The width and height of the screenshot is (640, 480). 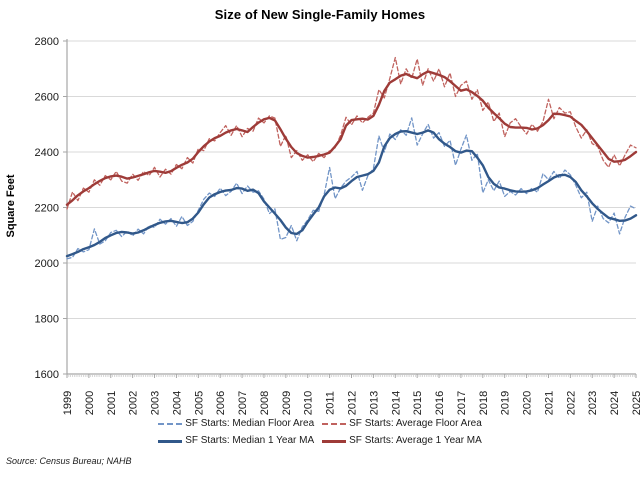 What do you see at coordinates (47, 153) in the screenshot?
I see `svg-text: 2400` at bounding box center [47, 153].